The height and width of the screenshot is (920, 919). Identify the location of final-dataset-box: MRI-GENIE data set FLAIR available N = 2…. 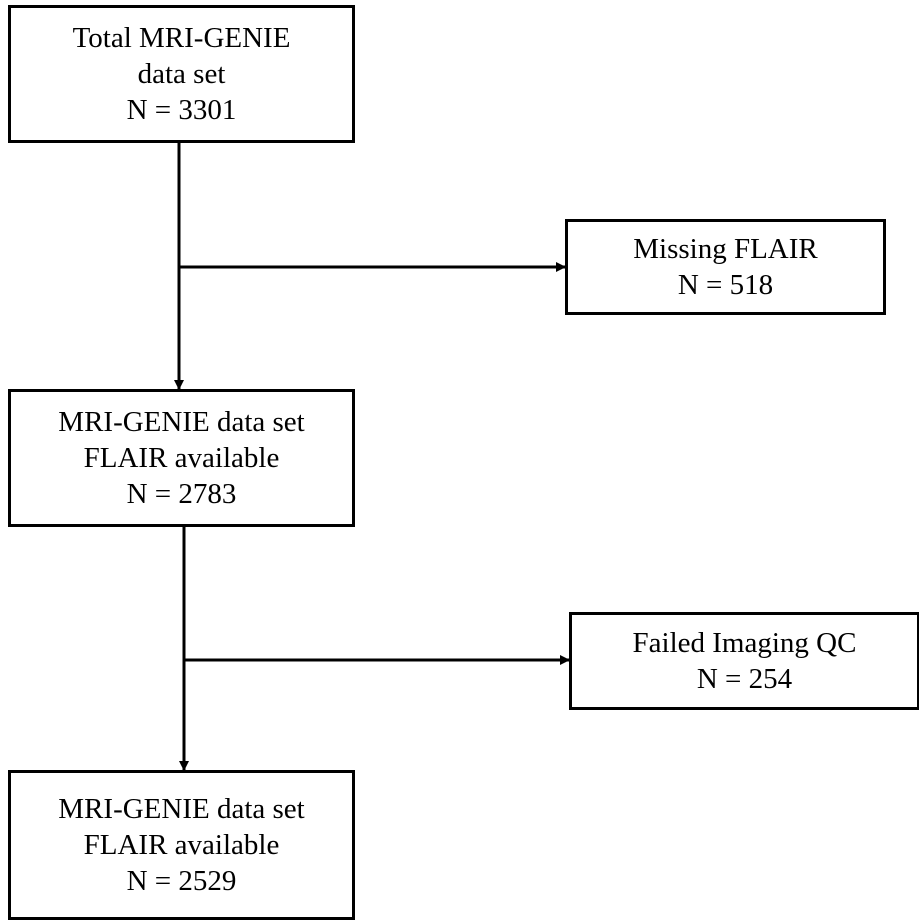
(181, 845).